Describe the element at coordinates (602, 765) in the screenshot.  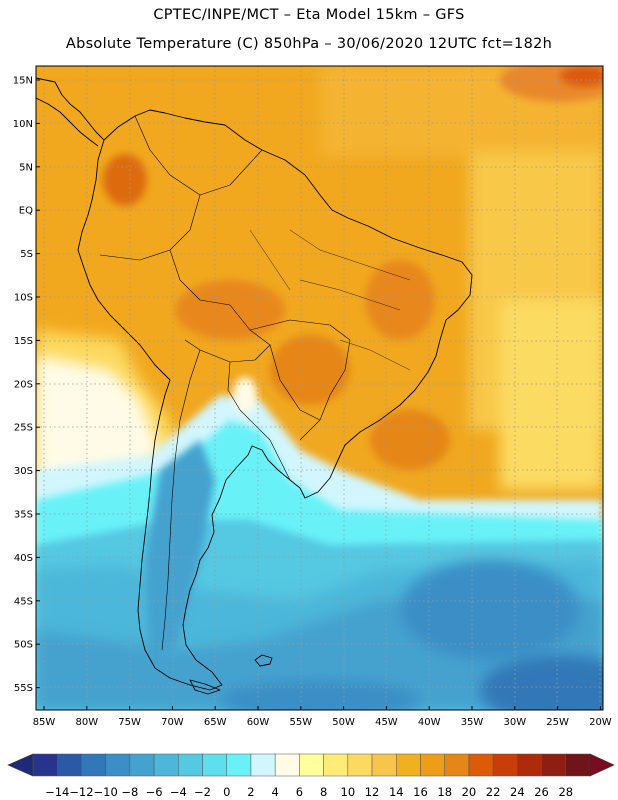
I see `colorbar-over-arrow` at that location.